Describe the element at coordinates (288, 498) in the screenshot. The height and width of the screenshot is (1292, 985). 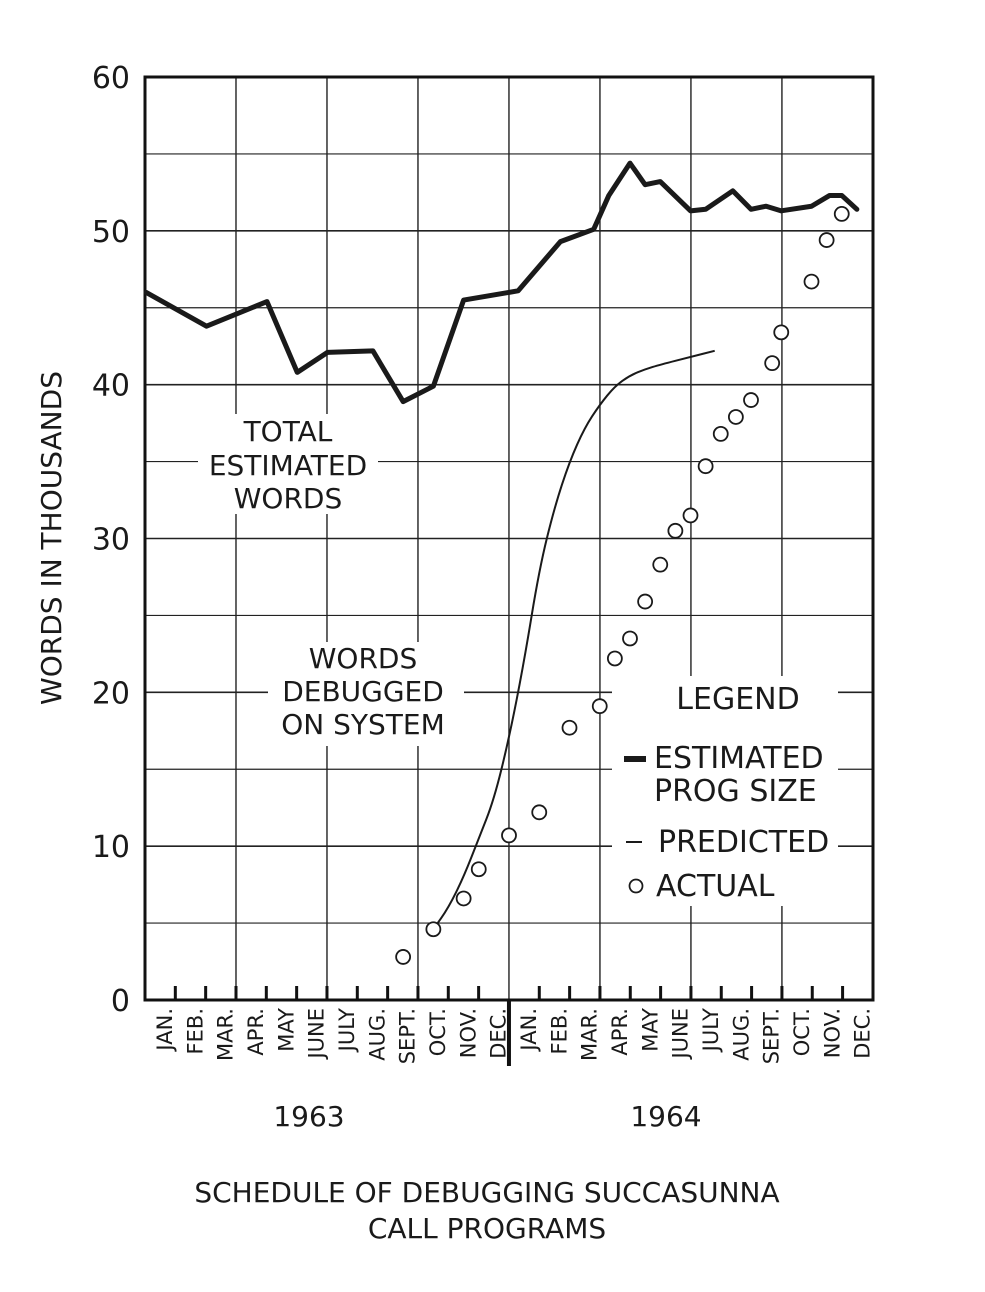
I see `total-estimated-line-3: WORDS` at that location.